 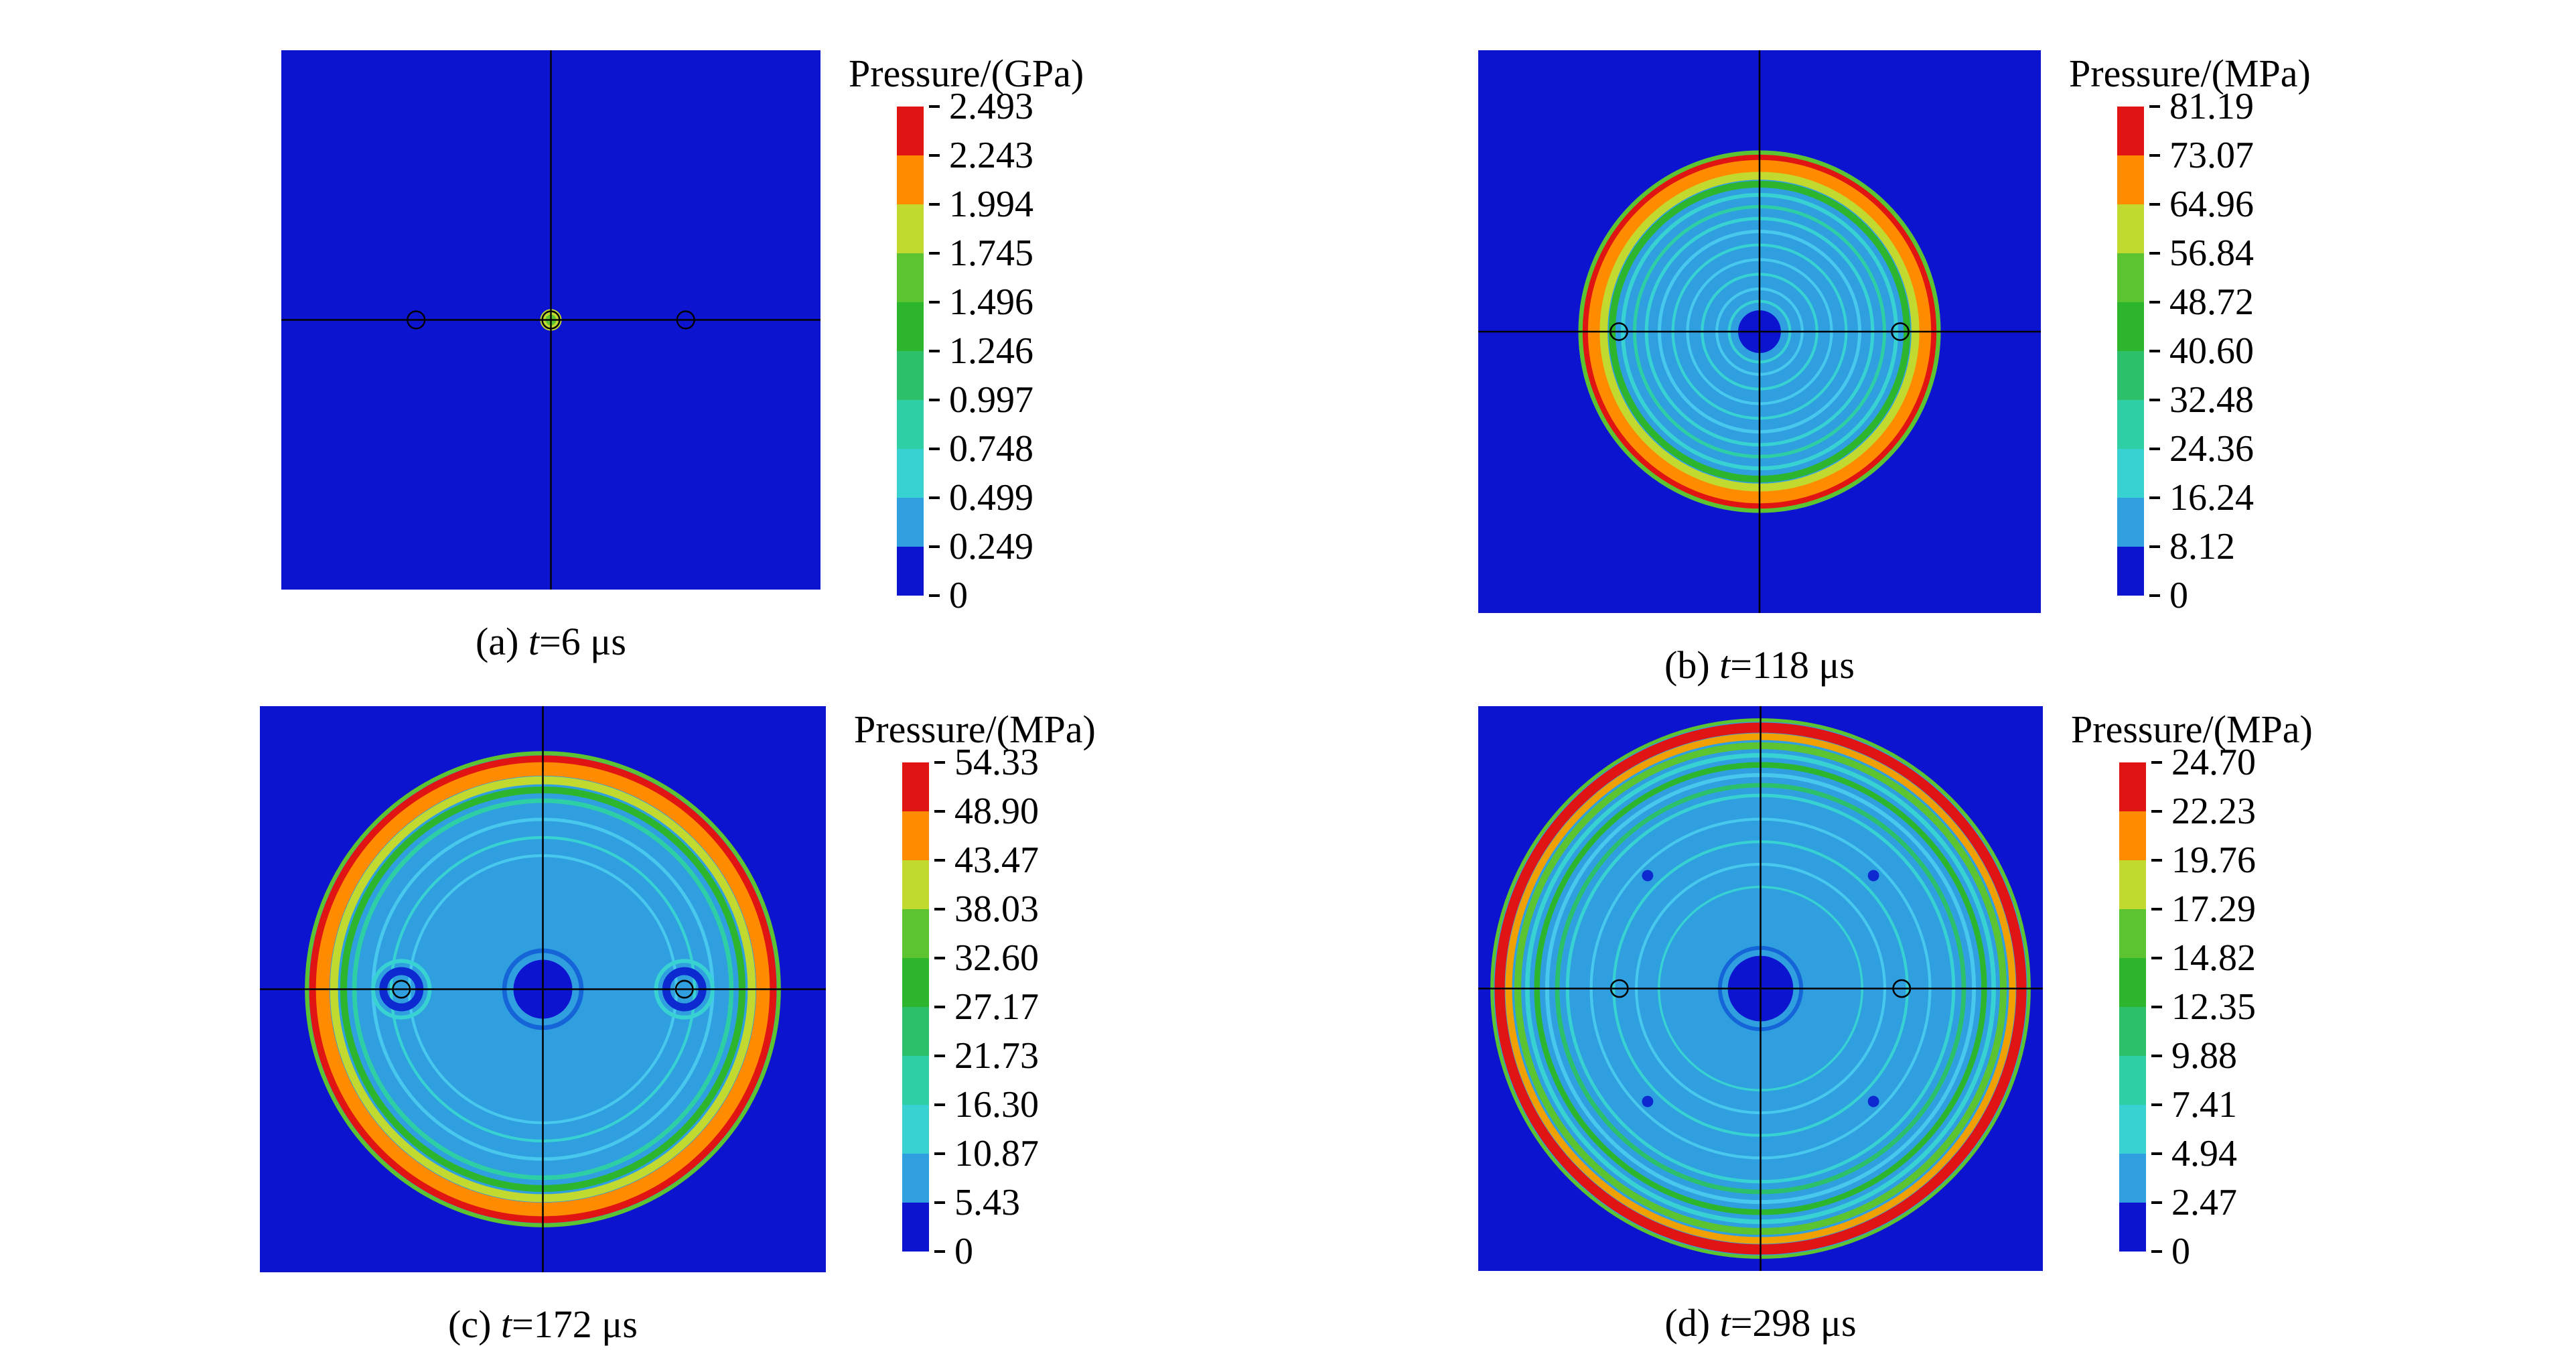 I want to click on colorbar-tick: 32.48, so click(x=2201, y=400).